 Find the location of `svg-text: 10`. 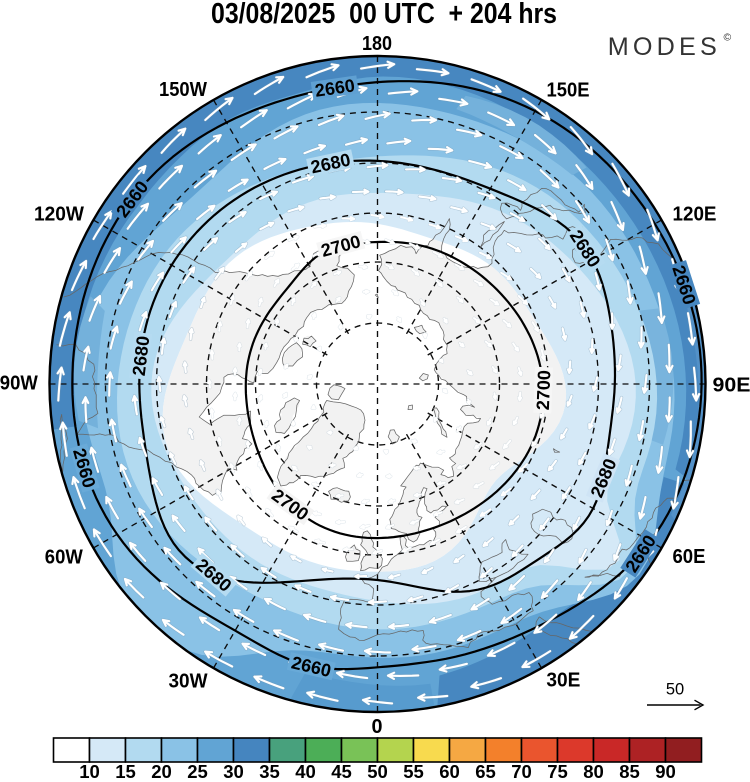

svg-text: 10 is located at coordinates (89, 771).